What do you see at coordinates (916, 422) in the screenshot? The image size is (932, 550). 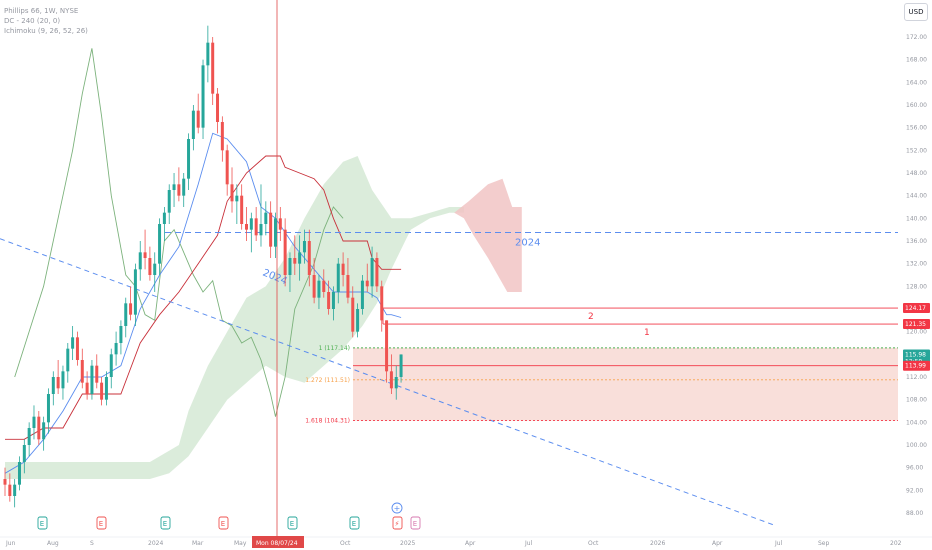 I see `price-tick-label: 104.00` at bounding box center [916, 422].